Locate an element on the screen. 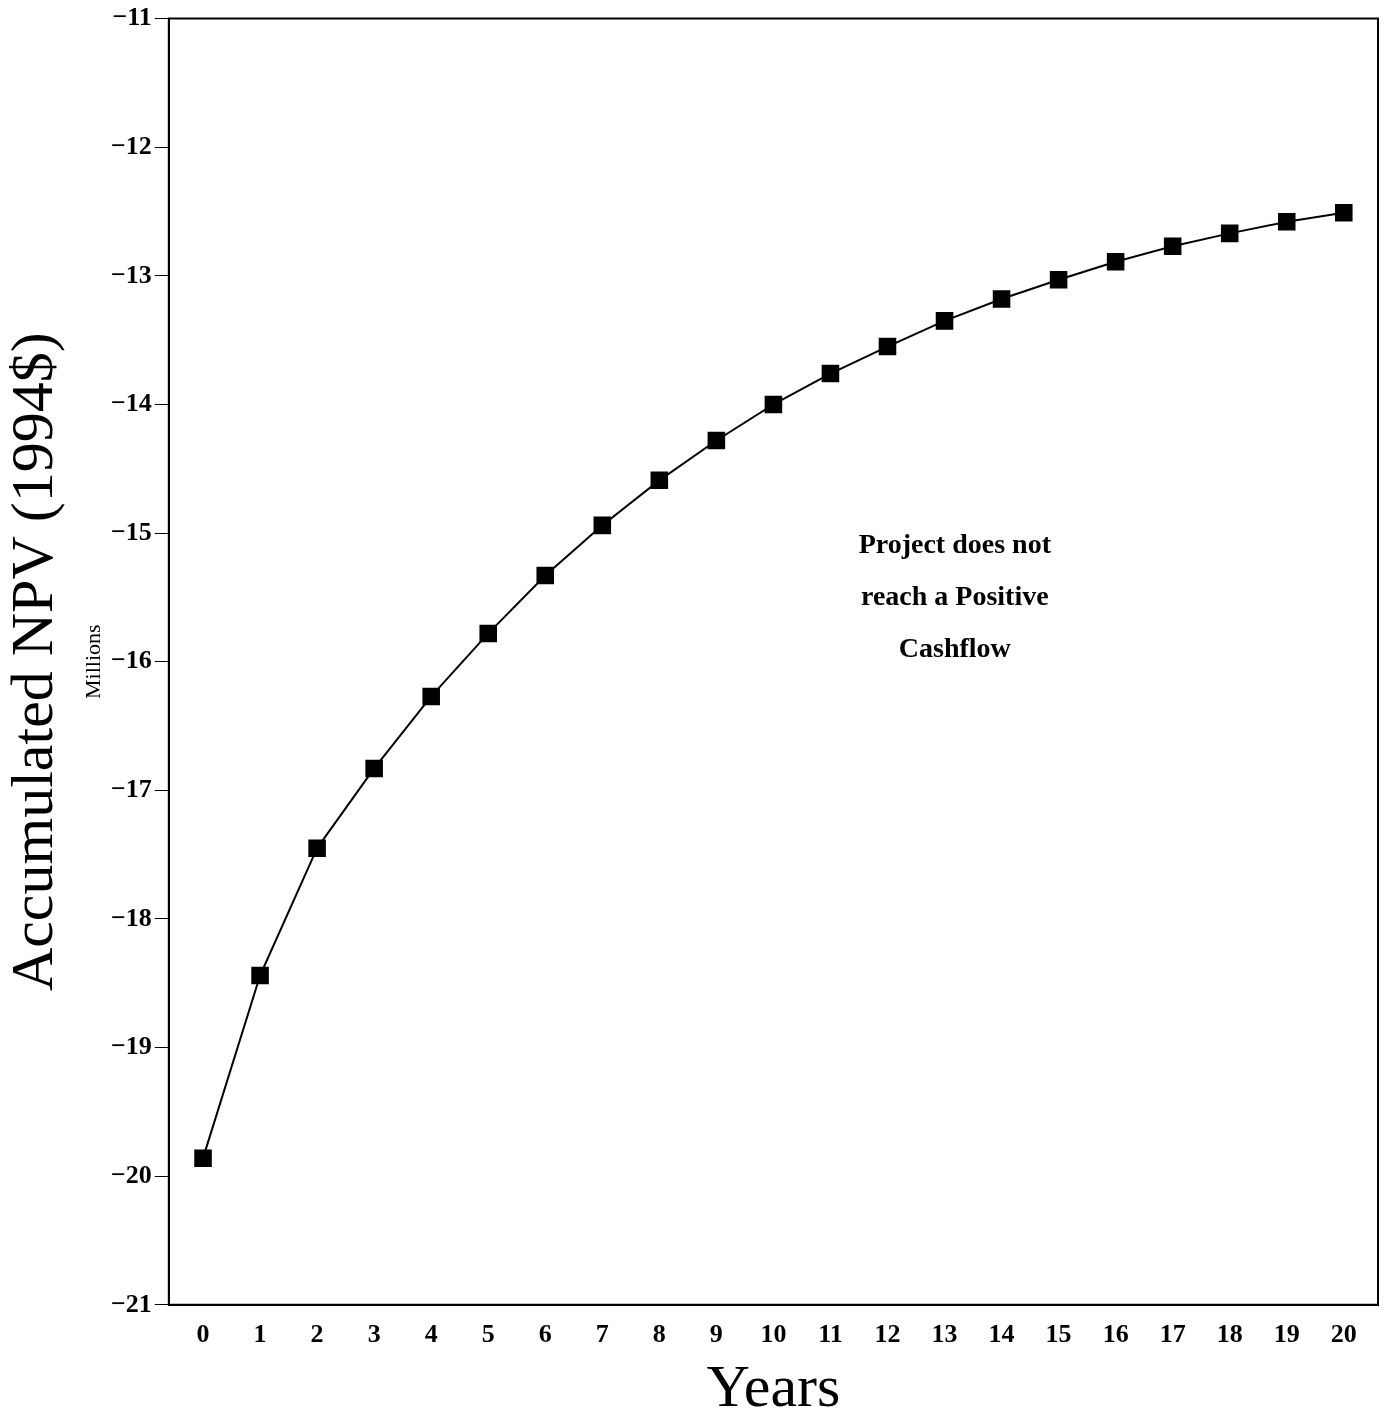  annotation: Project does not reach a Positive Cashflow is located at coordinates (955, 596).